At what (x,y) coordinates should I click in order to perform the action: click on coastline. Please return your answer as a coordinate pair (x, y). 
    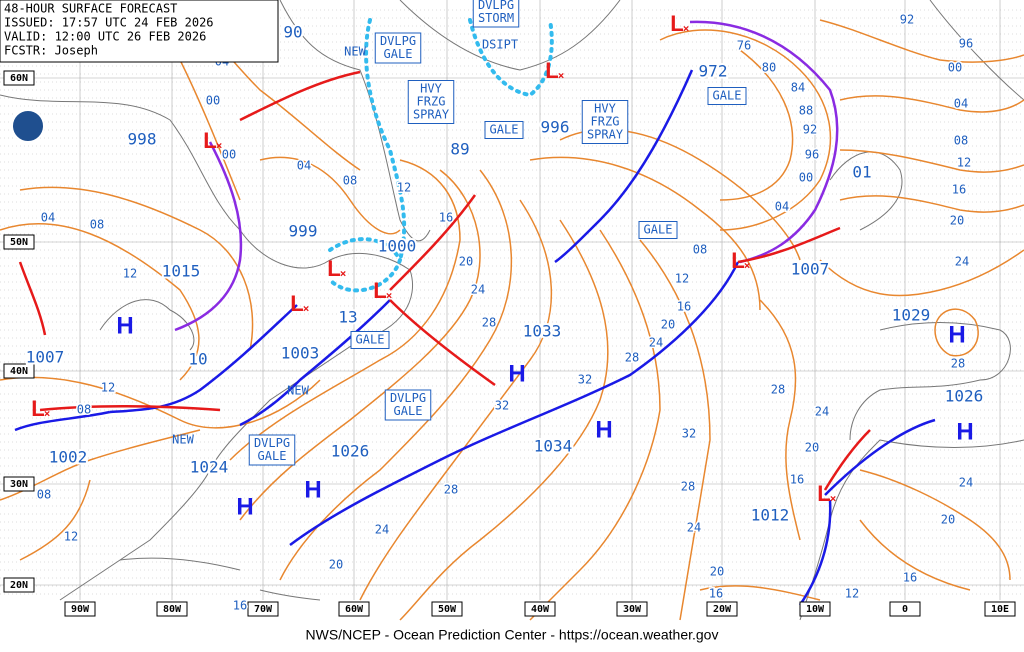
    Looking at the image, I should click on (926, 220).